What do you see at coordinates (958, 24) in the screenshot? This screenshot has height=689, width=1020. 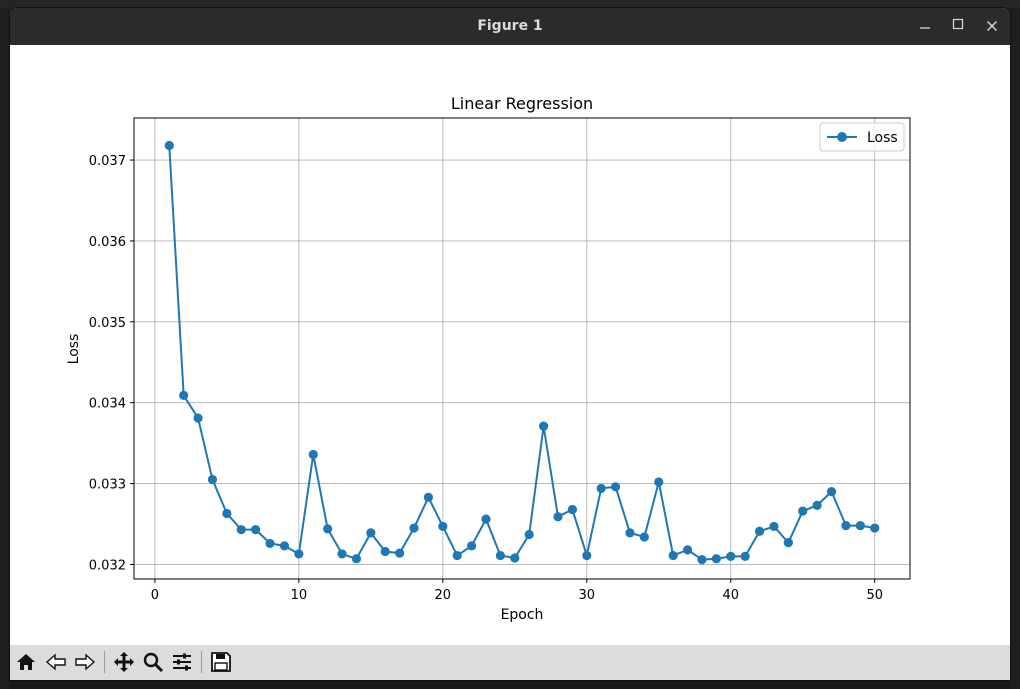 I see `maximize-icon` at bounding box center [958, 24].